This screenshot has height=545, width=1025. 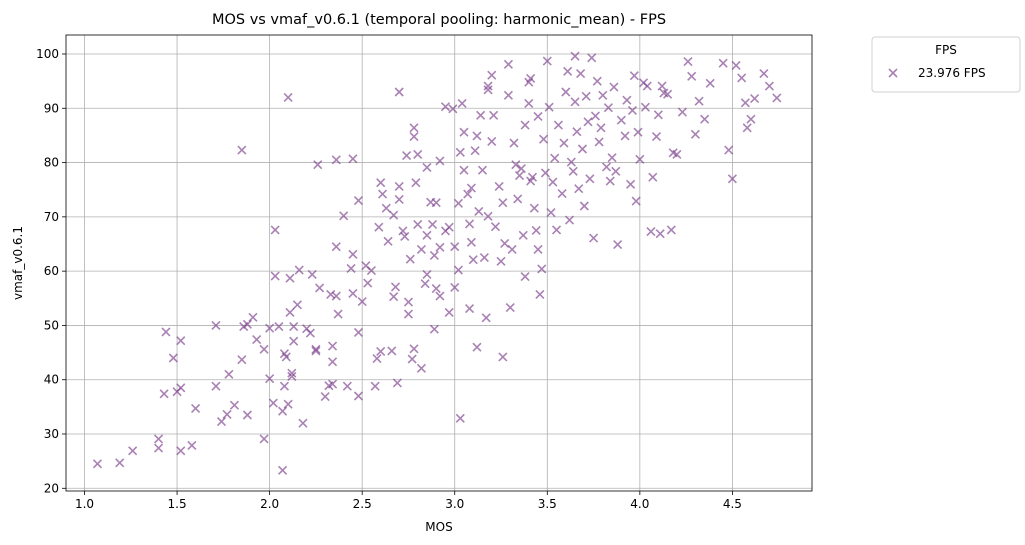 I want to click on legend-marker-x, so click(x=893, y=73).